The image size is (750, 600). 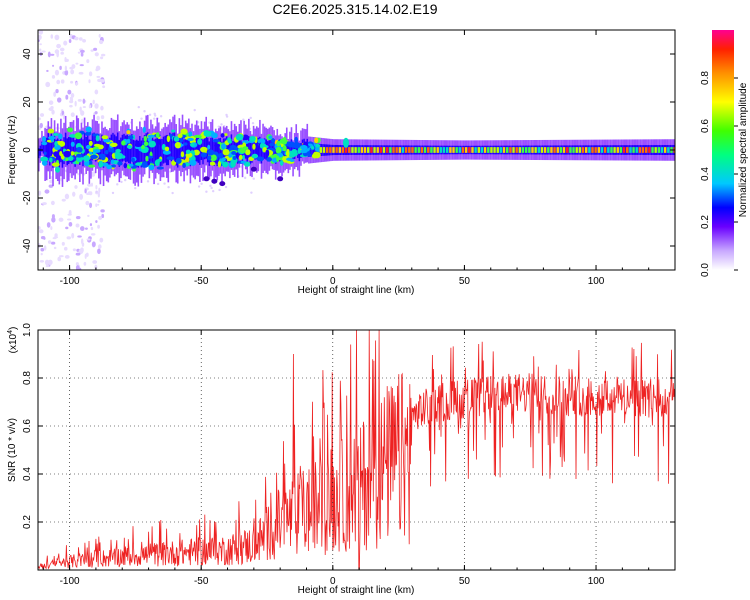 What do you see at coordinates (27, 474) in the screenshot?
I see `y-tick-label: 0.4` at bounding box center [27, 474].